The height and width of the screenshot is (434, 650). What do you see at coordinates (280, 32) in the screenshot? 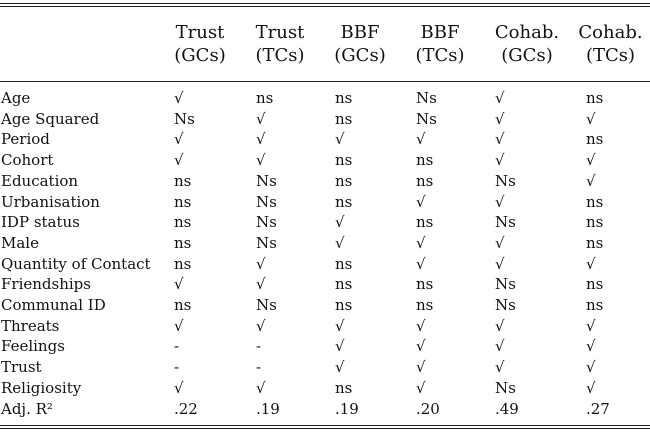
I see `column-header-line1: Trust` at bounding box center [280, 32].